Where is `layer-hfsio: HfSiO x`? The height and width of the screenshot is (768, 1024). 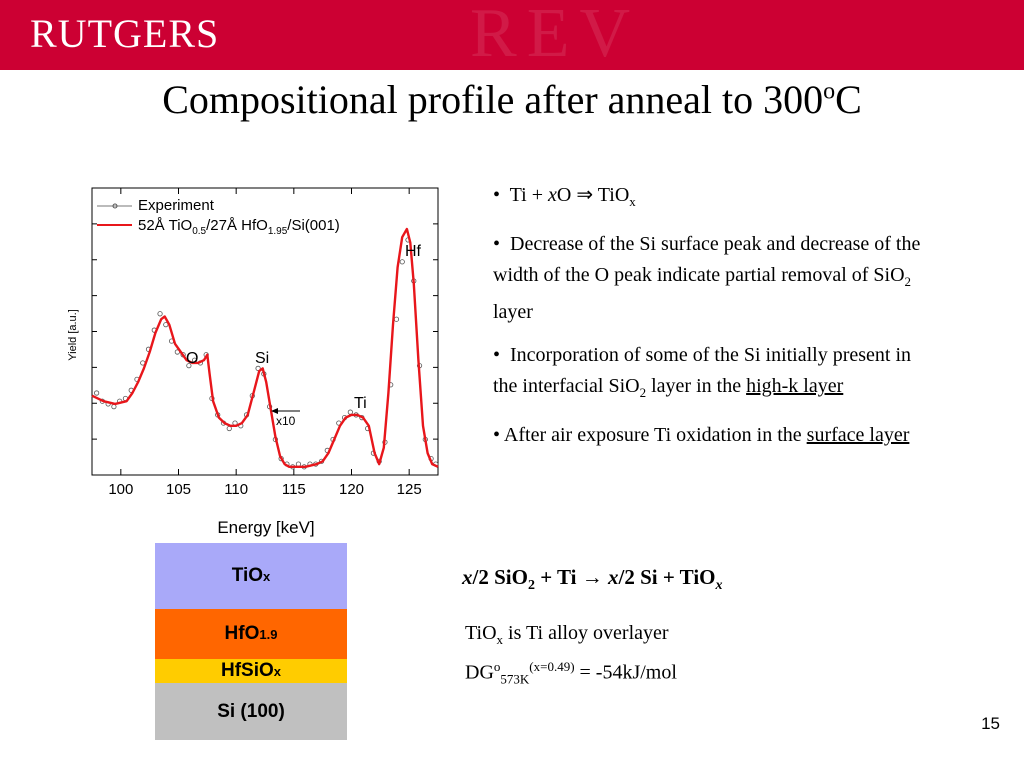
layer-hfsio: HfSiO x is located at coordinates (251, 671).